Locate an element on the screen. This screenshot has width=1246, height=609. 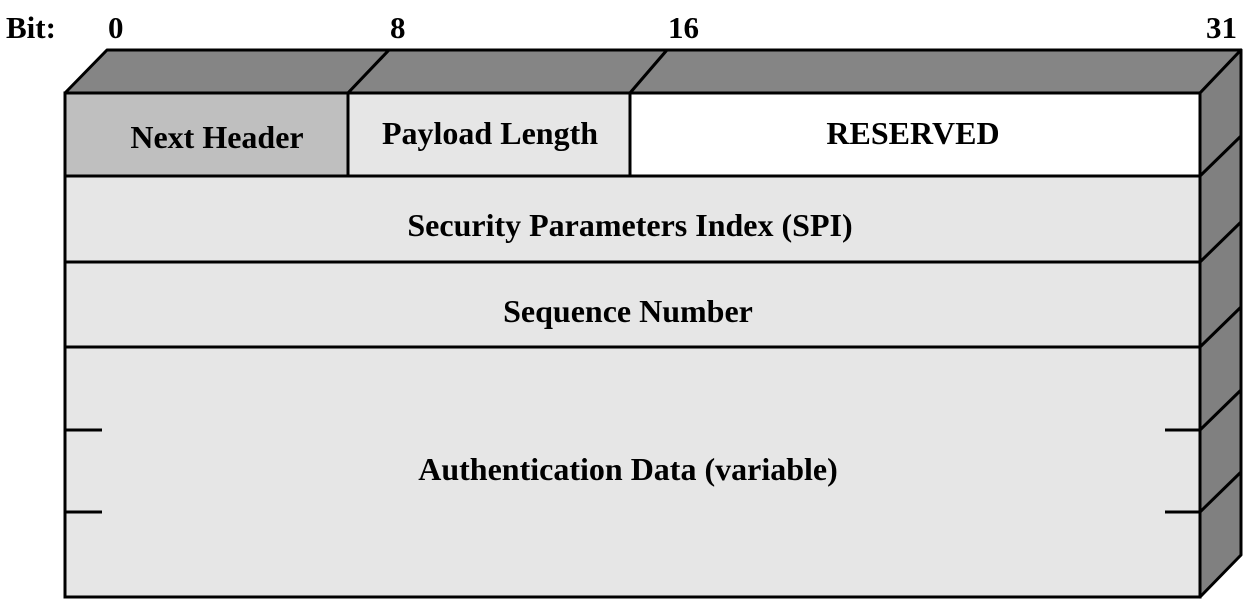
bit-mark-31: 31 is located at coordinates (1221, 27).